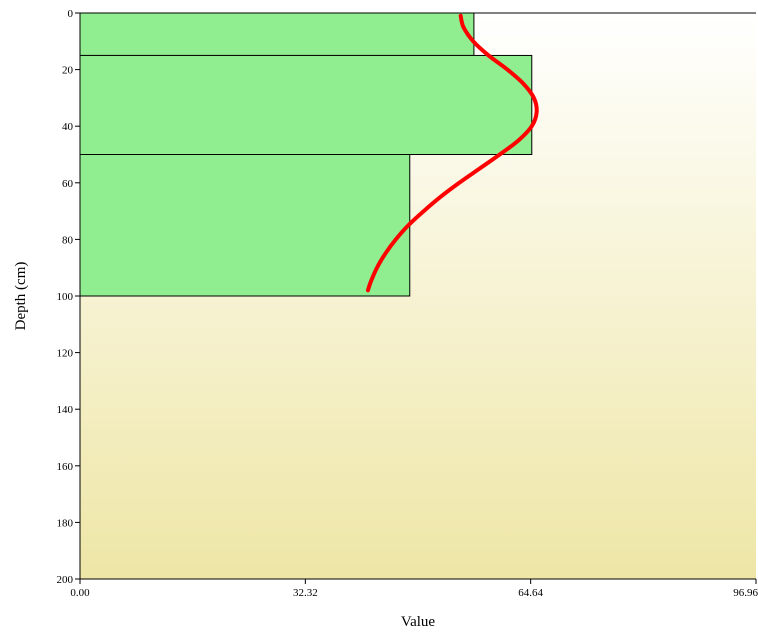  What do you see at coordinates (68, 127) in the screenshot?
I see `y-tick-label: 40` at bounding box center [68, 127].